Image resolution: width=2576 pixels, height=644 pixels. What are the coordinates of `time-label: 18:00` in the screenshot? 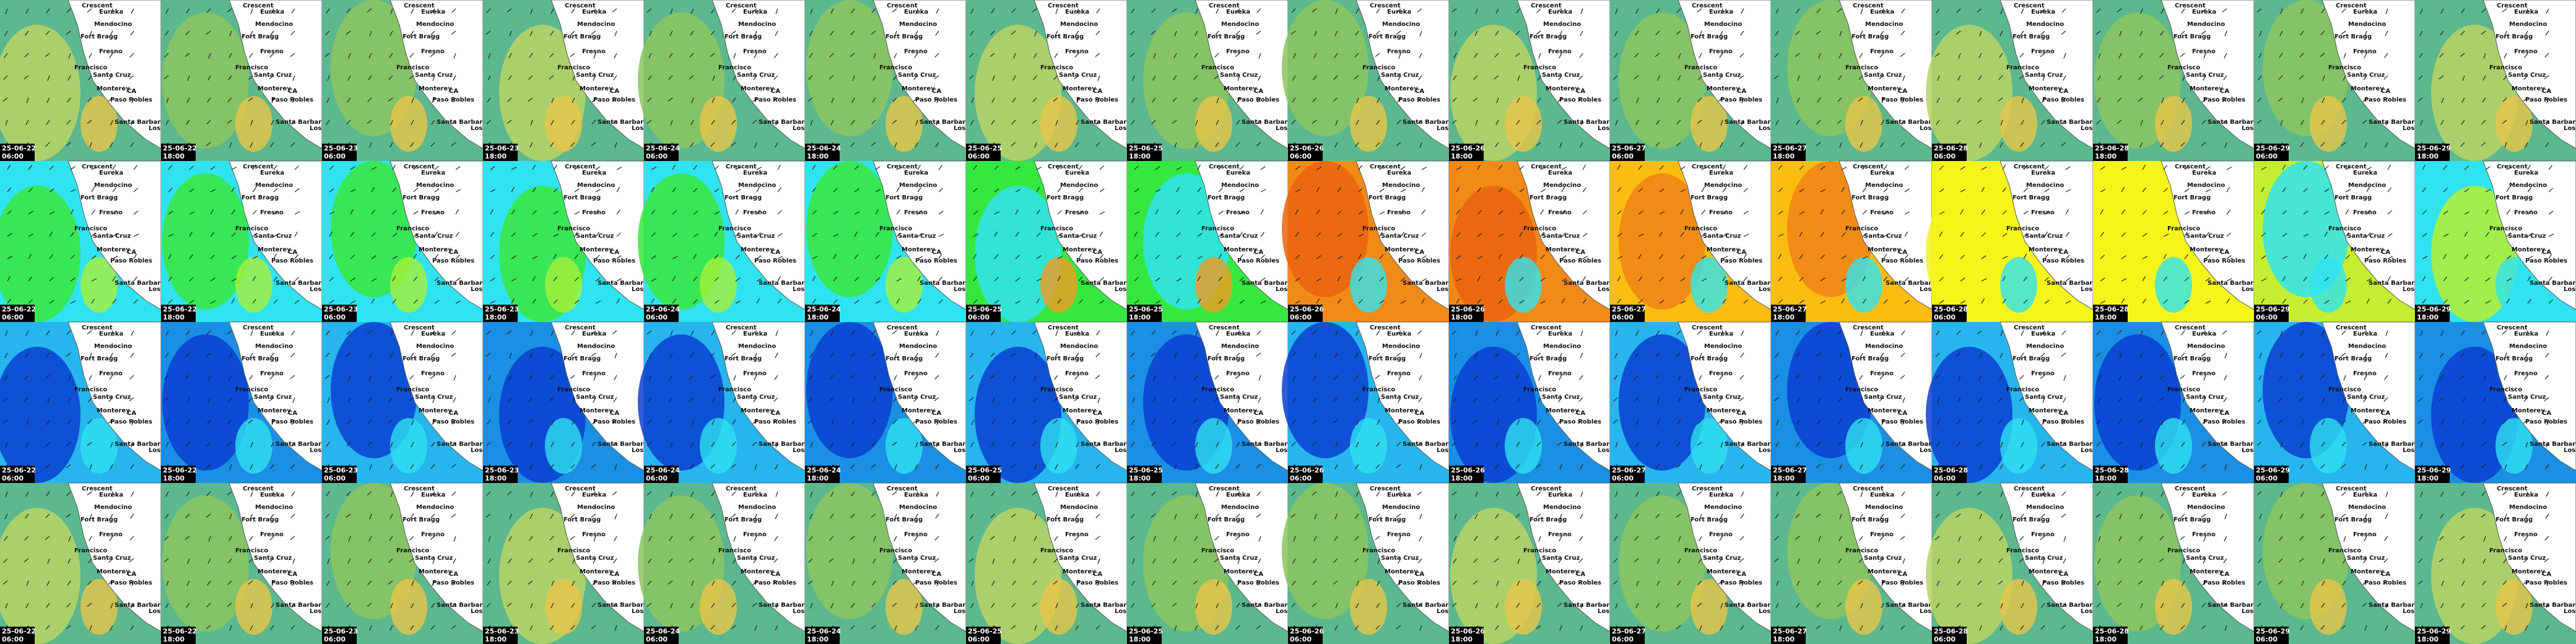 It's located at (2106, 156).